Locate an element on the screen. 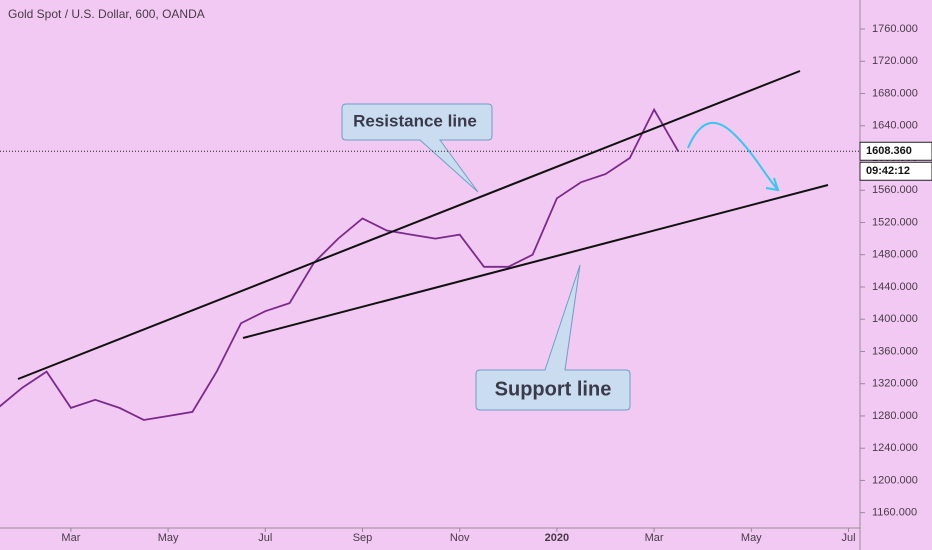  countdown-box is located at coordinates (895, 171).